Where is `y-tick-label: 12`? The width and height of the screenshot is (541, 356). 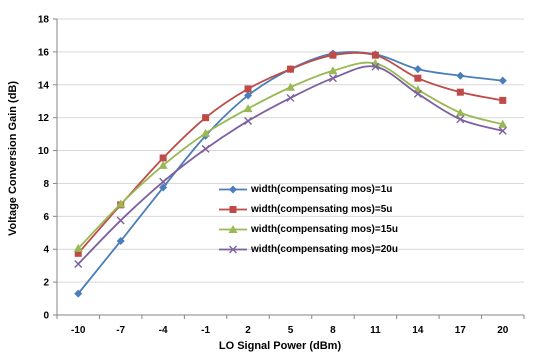 y-tick-label: 12 is located at coordinates (44, 118).